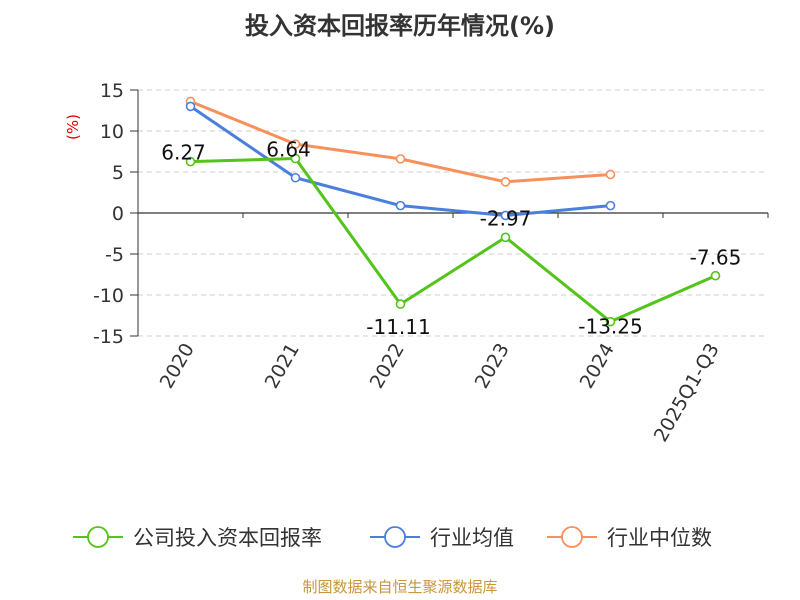 The height and width of the screenshot is (600, 800). Describe the element at coordinates (387, 366) in the screenshot. I see `x-tick-label: 2022` at that location.